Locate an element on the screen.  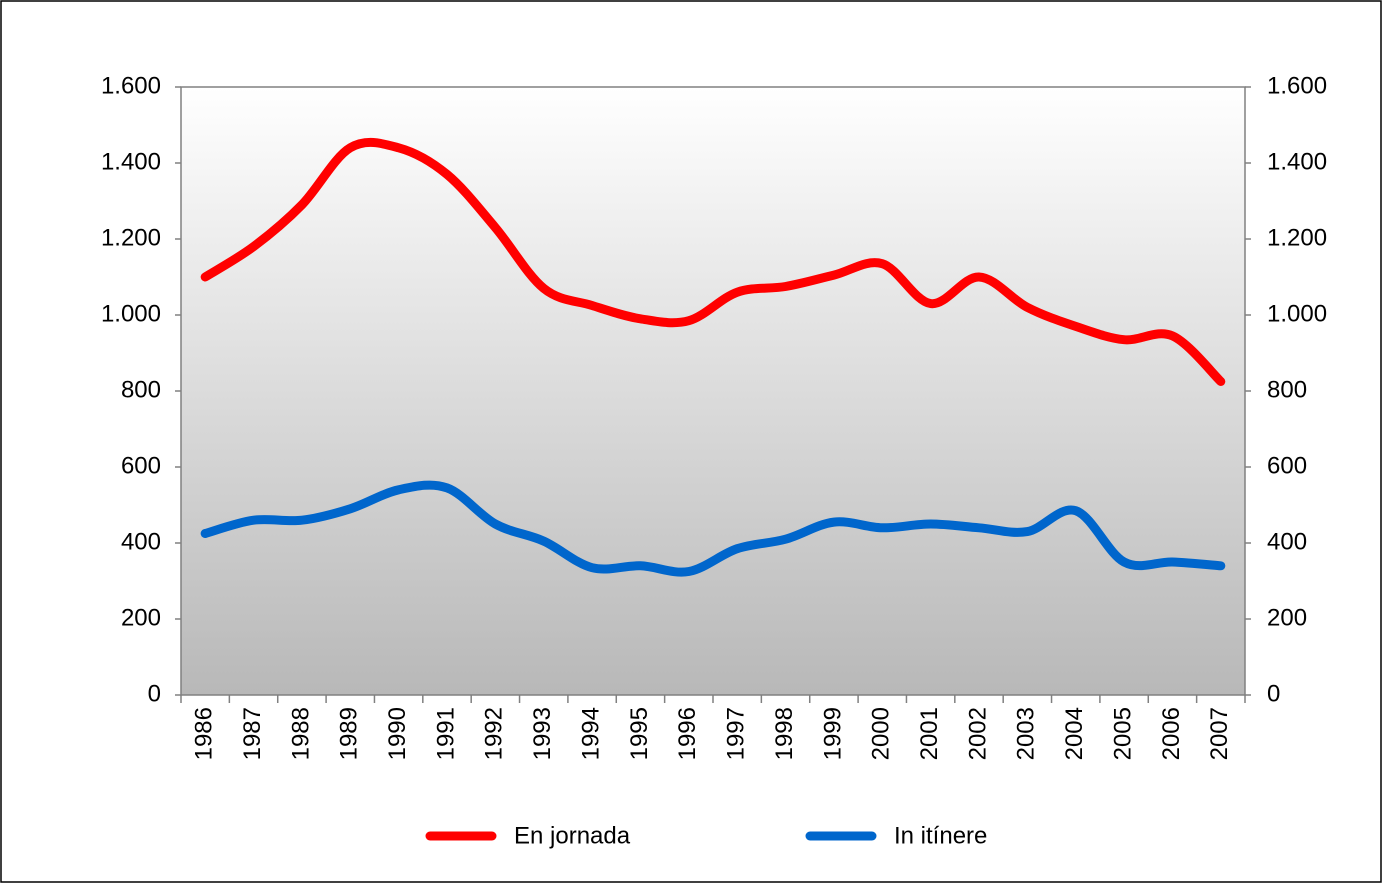
x-tick-label: 1994 is located at coordinates (590, 733).